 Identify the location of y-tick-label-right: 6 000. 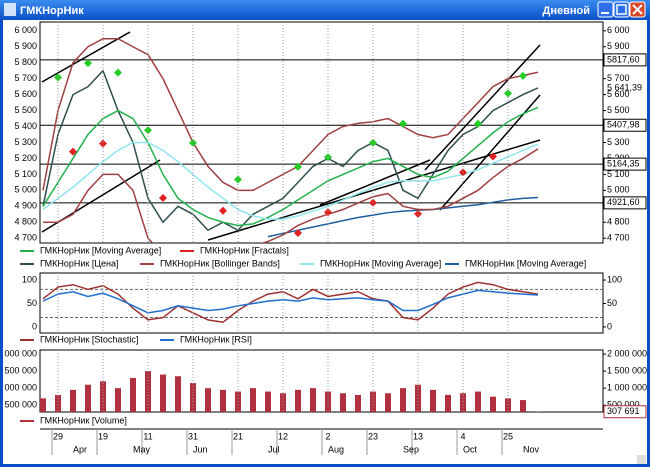
(618, 30).